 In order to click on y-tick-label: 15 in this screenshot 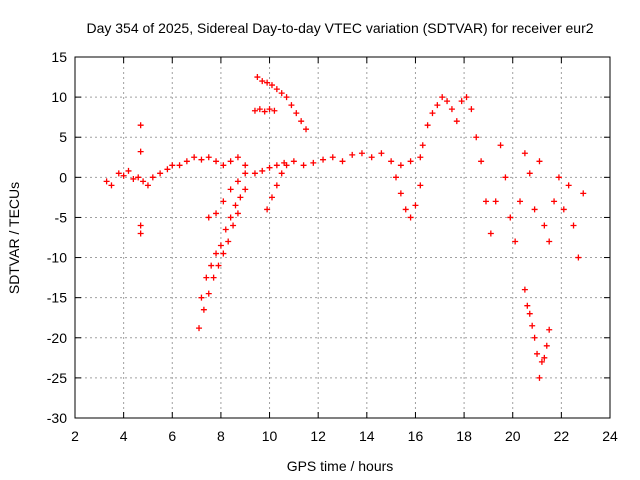, I will do `click(59, 57)`.